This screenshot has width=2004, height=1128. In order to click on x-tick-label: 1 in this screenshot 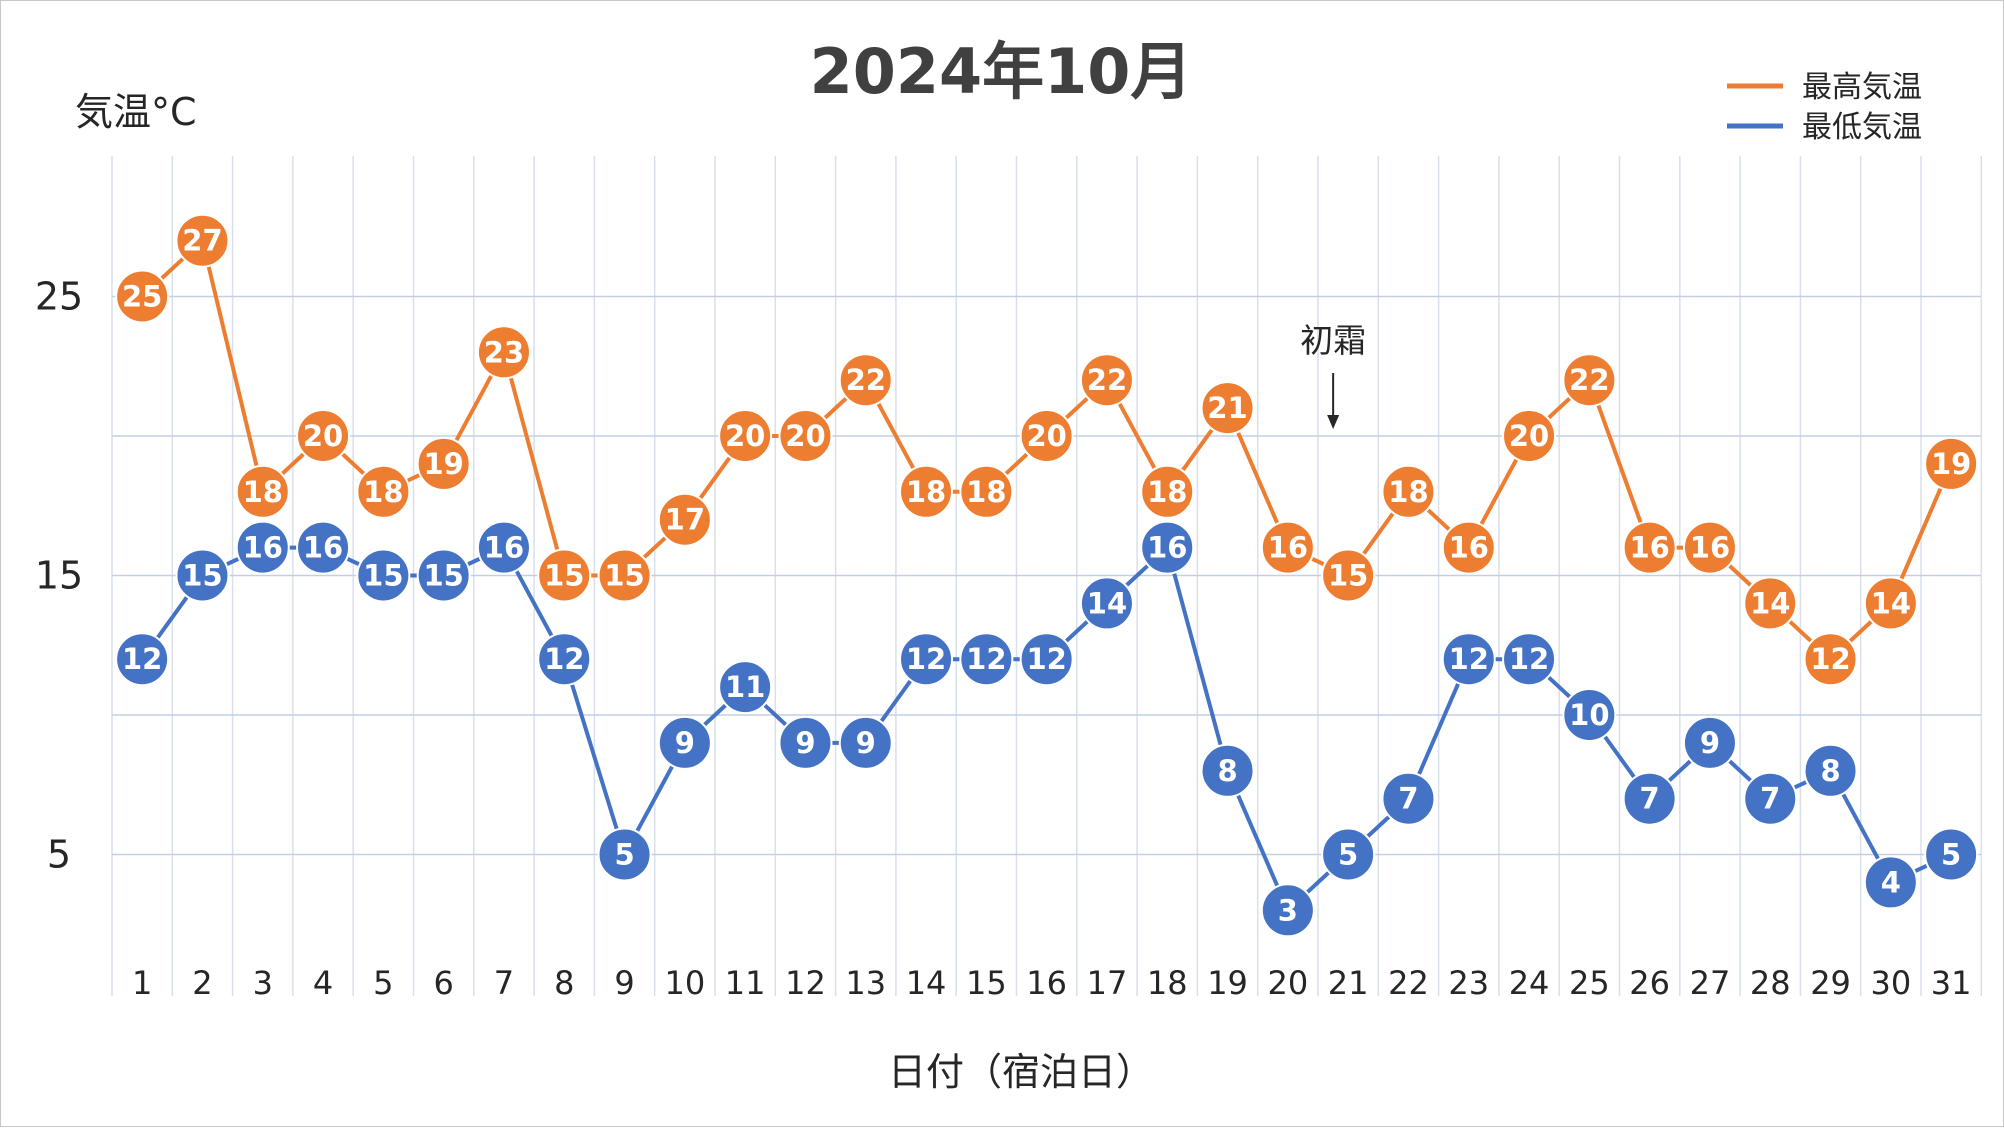, I will do `click(142, 983)`.